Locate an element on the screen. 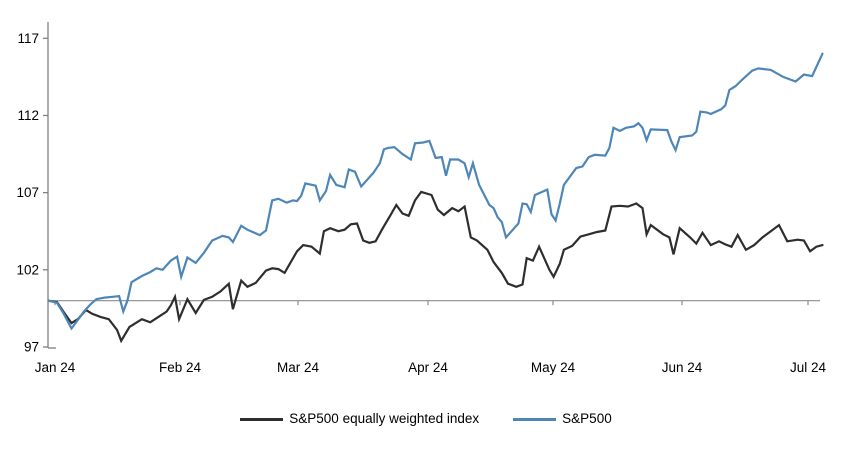  legend-swatch-sp500 is located at coordinates (535, 419).